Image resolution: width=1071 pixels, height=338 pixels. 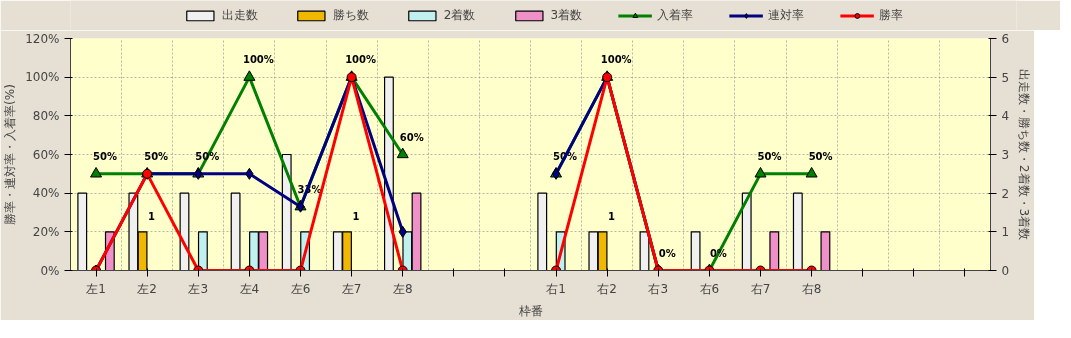 What do you see at coordinates (42, 38) in the screenshot?
I see `y-tick-label: 120%` at bounding box center [42, 38].